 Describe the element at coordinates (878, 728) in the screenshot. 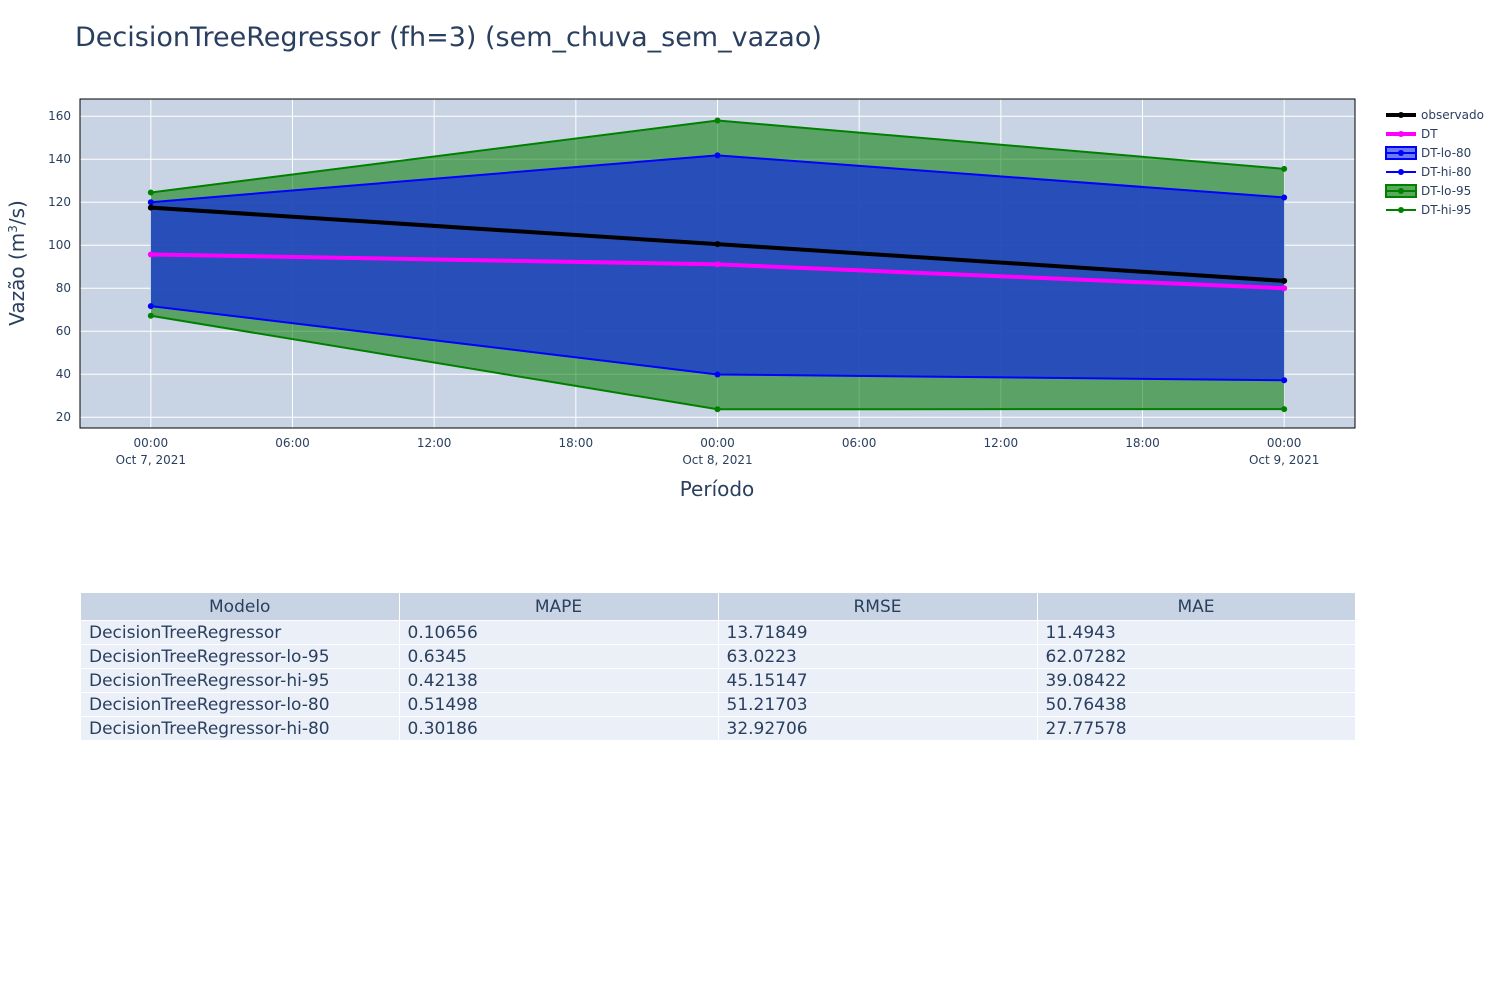

I see `cell-rmse: 32.92706` at that location.